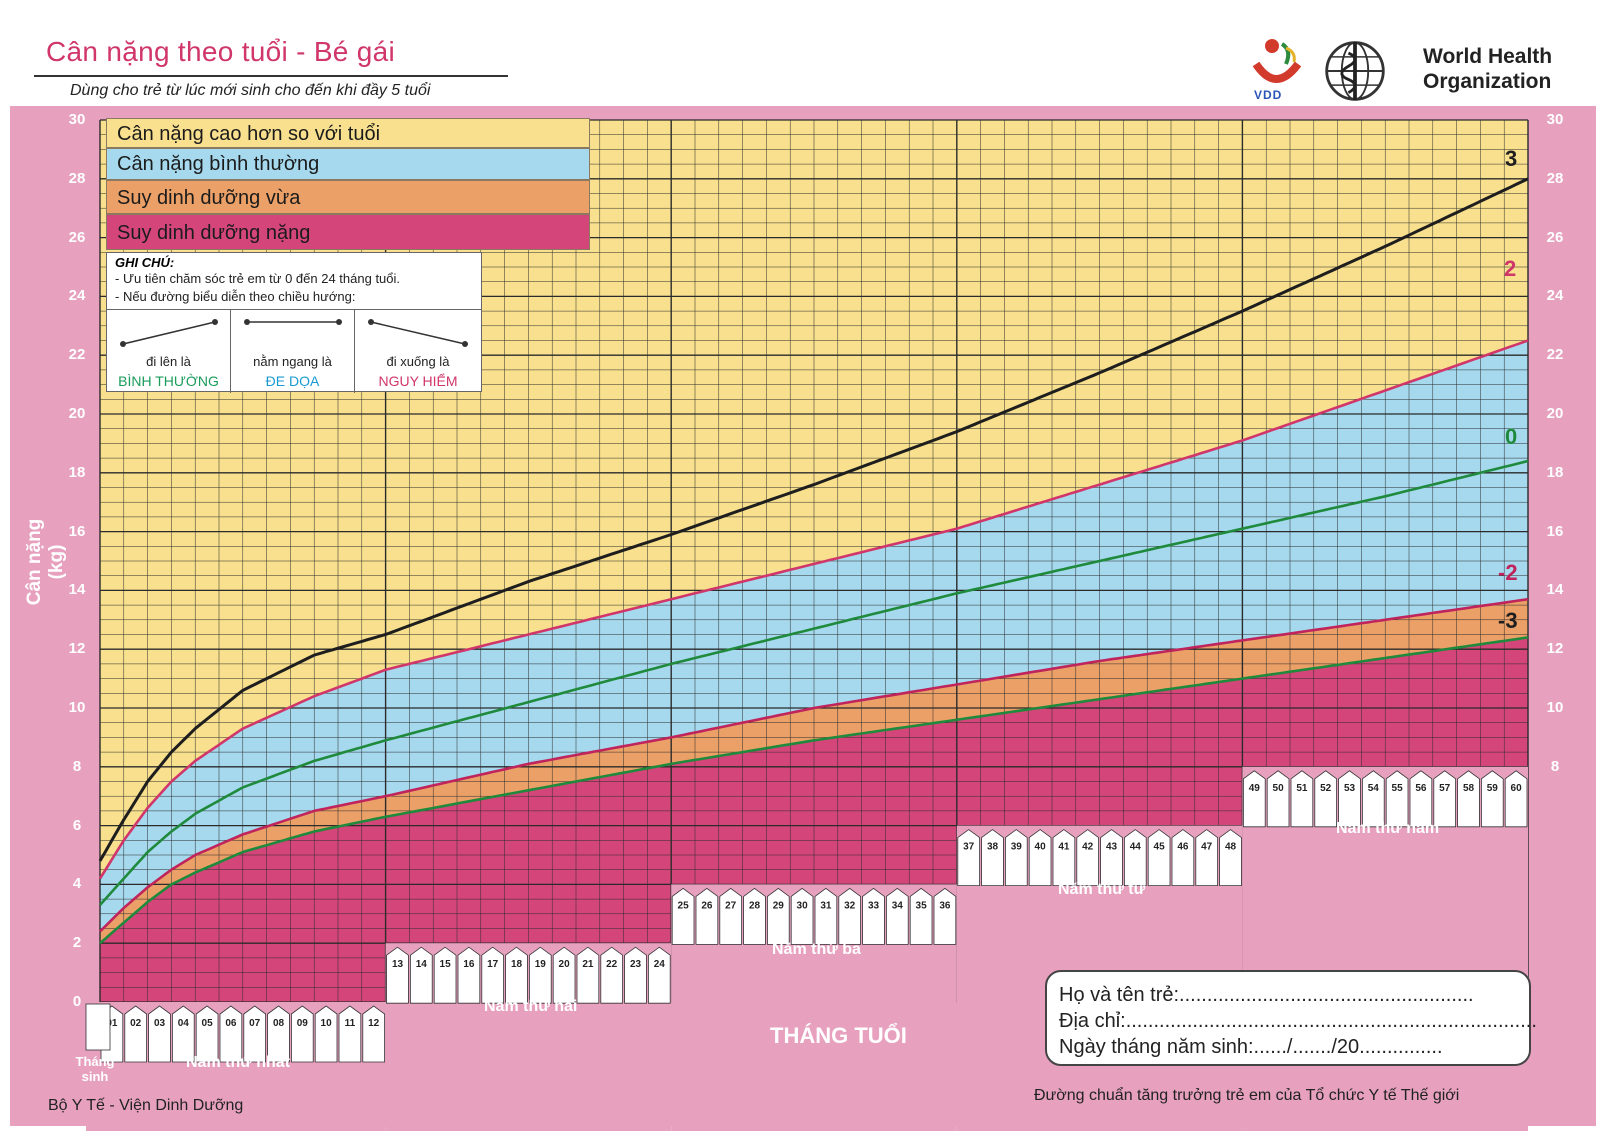 This screenshot has height=1131, width=1600. I want to click on trend-rising-label: đi lên là, so click(168, 361).